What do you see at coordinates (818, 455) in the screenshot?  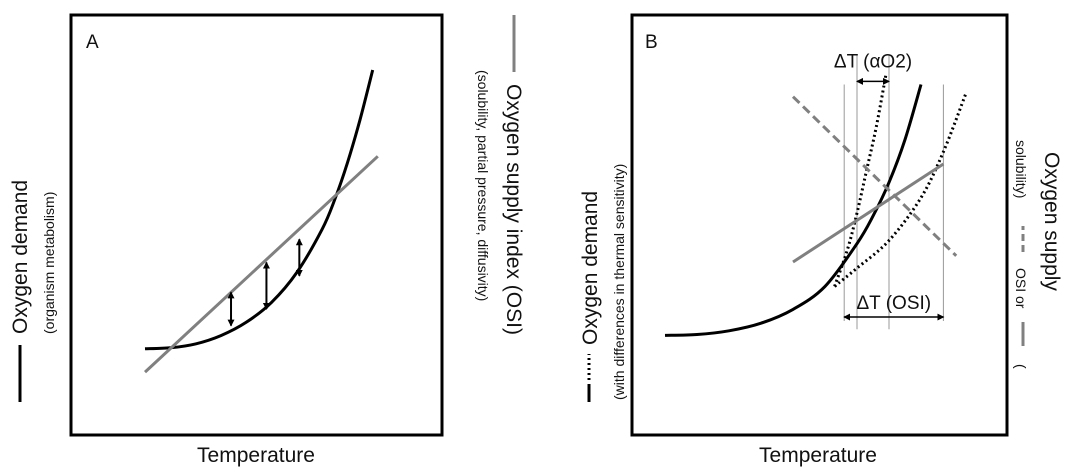 I see `panel-b-x-axis-title: Temperature` at bounding box center [818, 455].